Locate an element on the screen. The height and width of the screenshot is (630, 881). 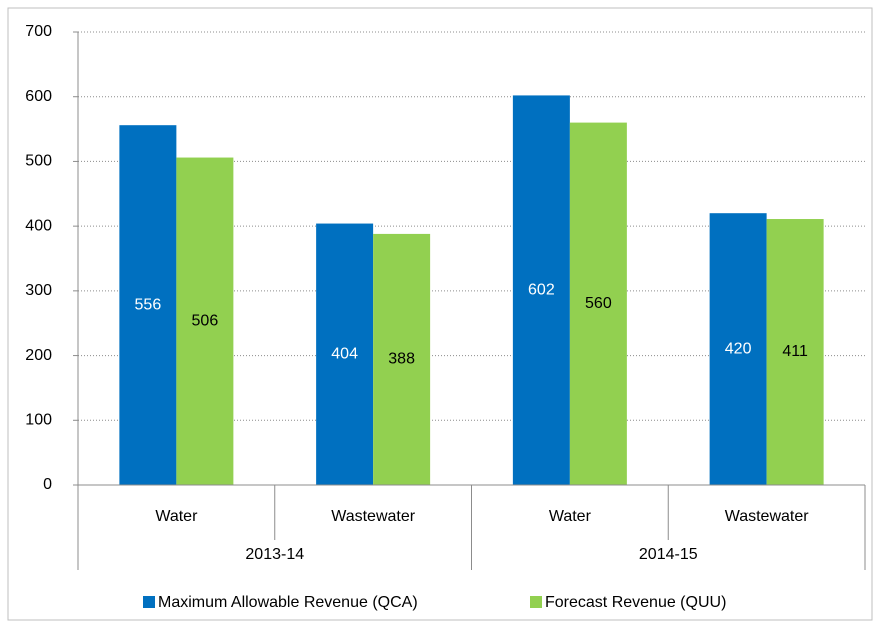
data-label: 602 is located at coordinates (541, 289).